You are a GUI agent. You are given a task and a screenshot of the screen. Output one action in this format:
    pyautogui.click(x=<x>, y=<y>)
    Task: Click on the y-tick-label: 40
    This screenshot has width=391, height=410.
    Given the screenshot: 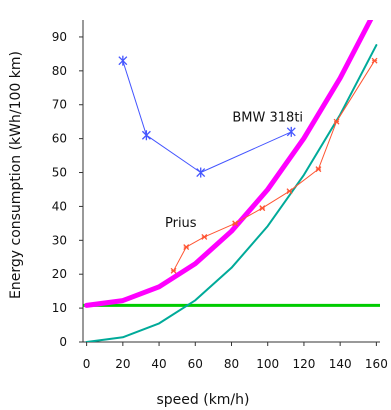 What is the action you would take?
    pyautogui.click(x=59, y=206)
    